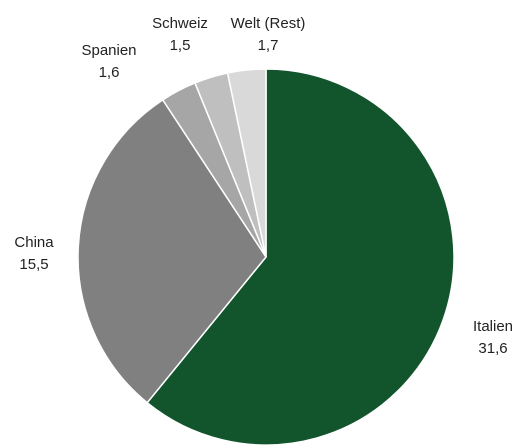  What do you see at coordinates (246, 163) in the screenshot?
I see `pie-slice` at bounding box center [246, 163].